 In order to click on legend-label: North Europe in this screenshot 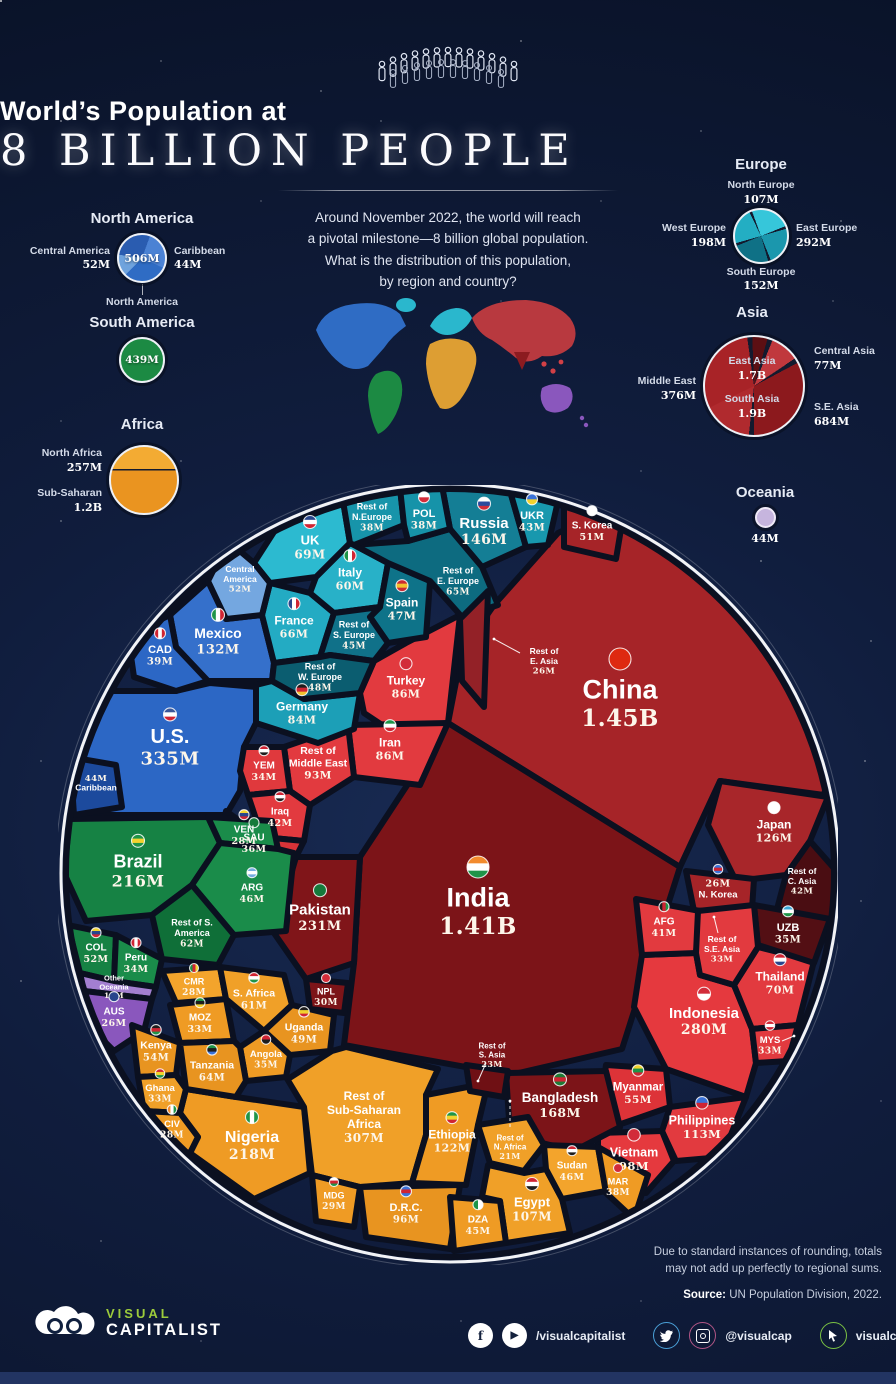, I will do `click(761, 185)`.